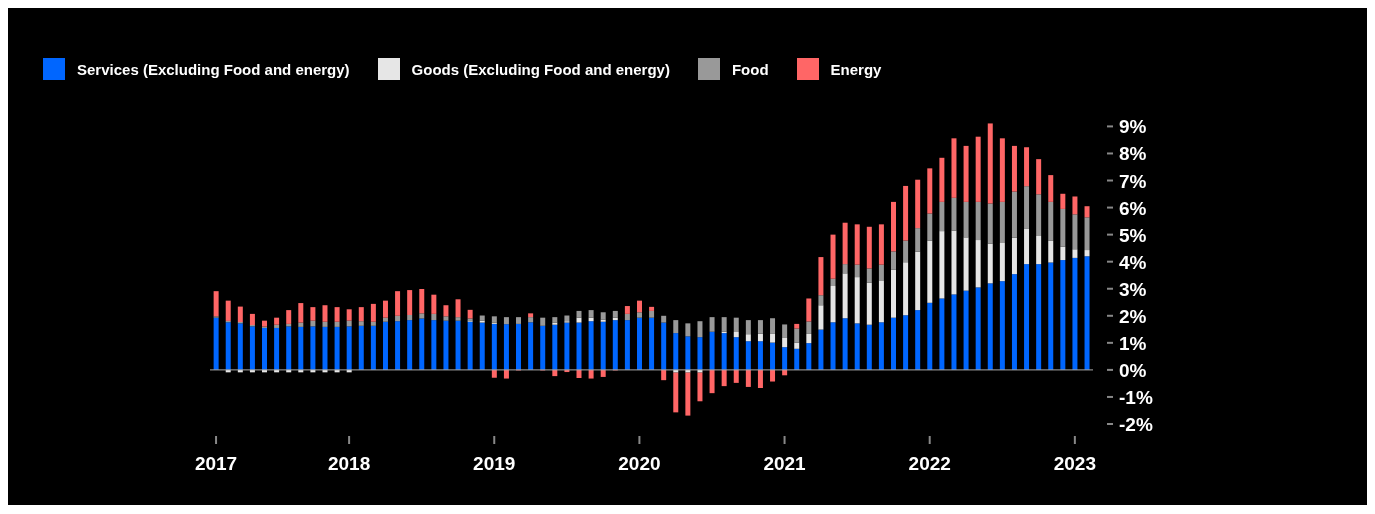 The height and width of the screenshot is (514, 1375). I want to click on x-tick-label: 2019, so click(494, 463).